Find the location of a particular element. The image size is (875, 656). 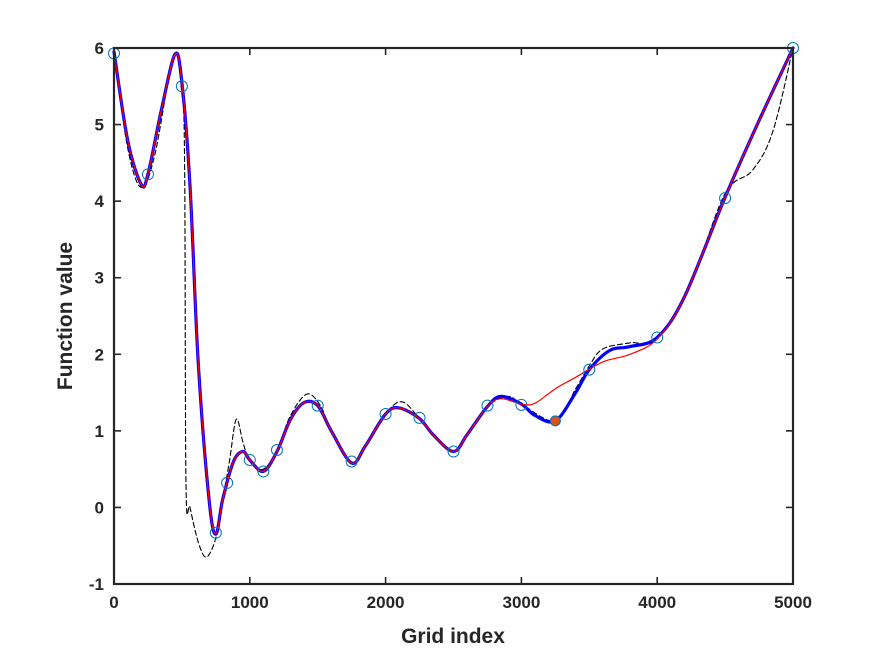

x-tick-label: 2000 is located at coordinates (386, 602).